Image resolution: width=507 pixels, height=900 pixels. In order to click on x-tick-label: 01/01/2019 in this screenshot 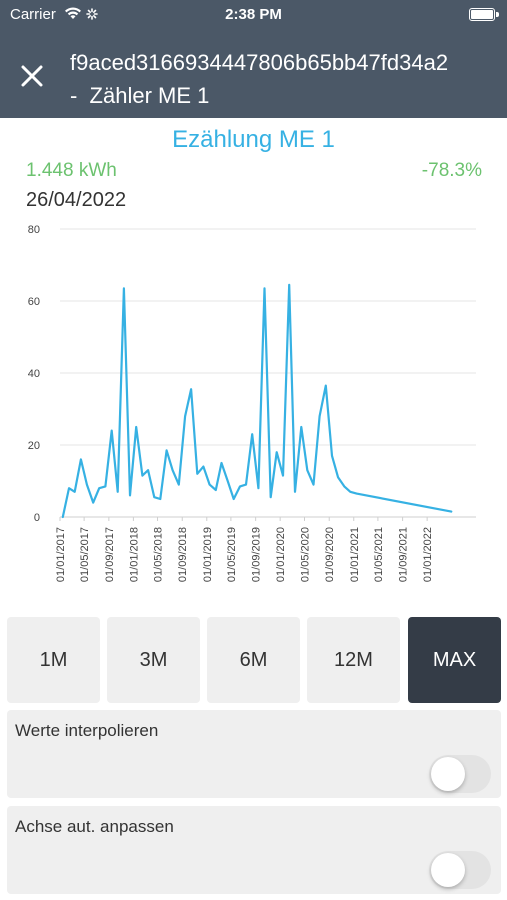, I will do `click(208, 554)`.